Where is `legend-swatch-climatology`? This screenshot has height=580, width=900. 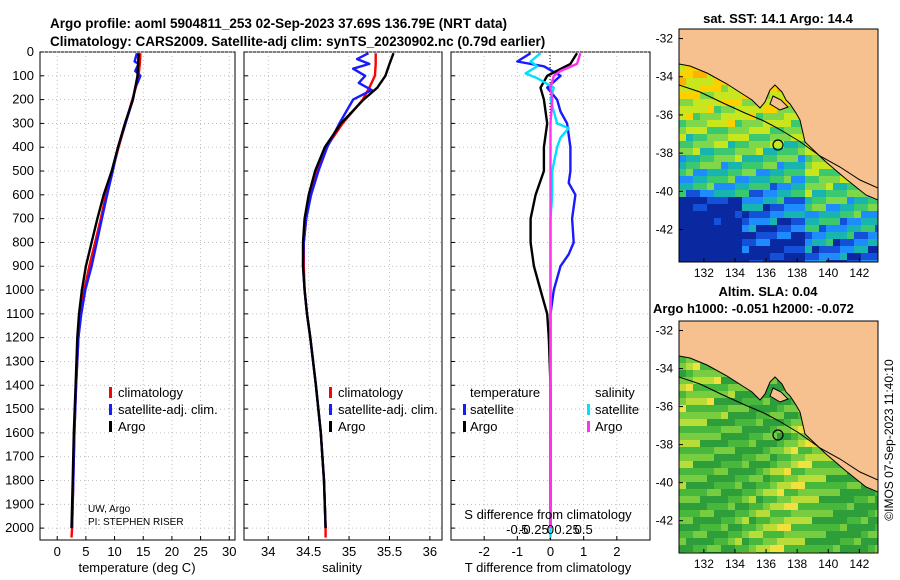
legend-swatch-climatology is located at coordinates (330, 392).